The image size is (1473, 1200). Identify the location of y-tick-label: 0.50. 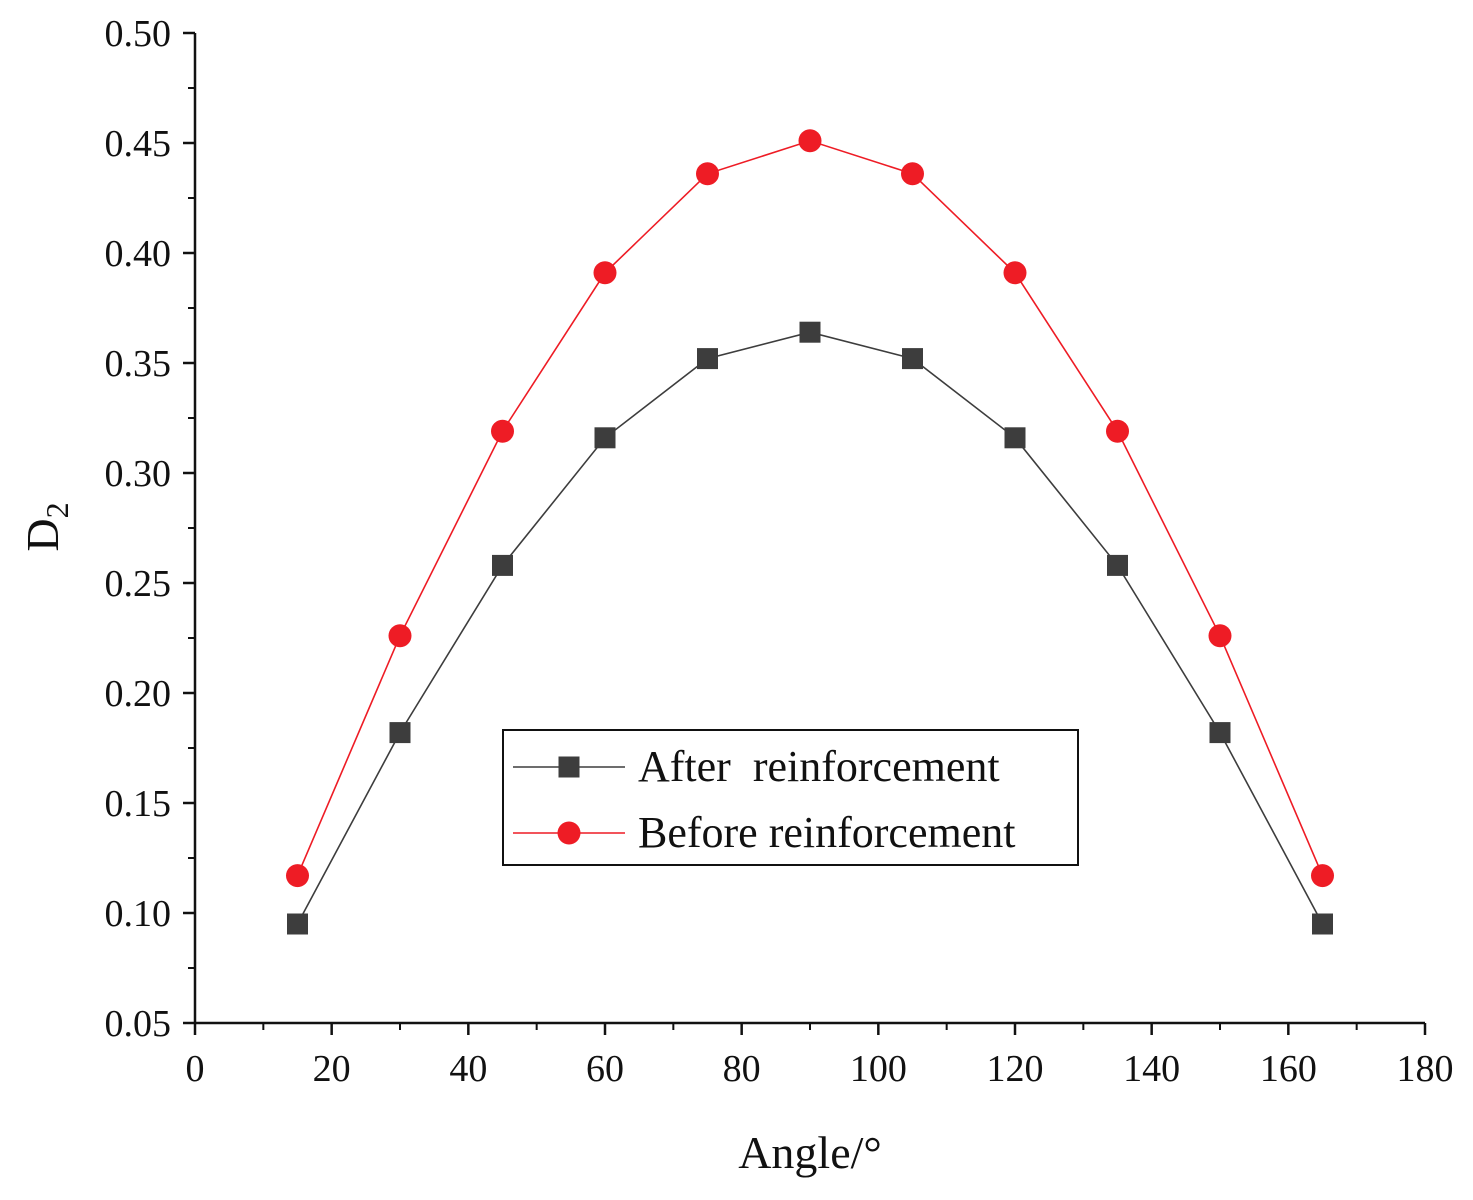
(138, 34).